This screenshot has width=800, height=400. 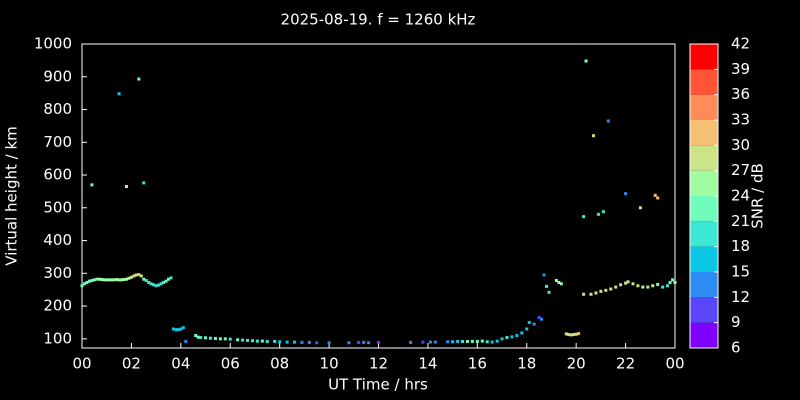 What do you see at coordinates (57, 338) in the screenshot?
I see `y-tick-label: 100` at bounding box center [57, 338].